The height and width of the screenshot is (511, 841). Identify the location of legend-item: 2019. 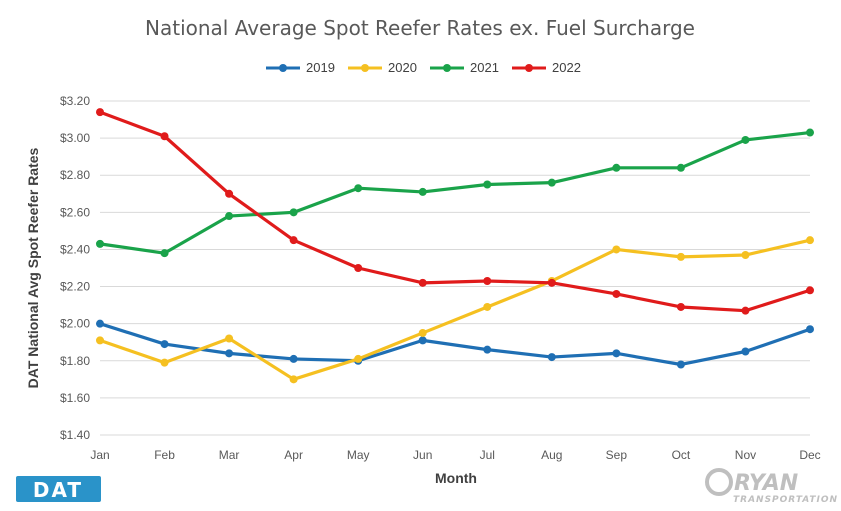
(300, 67).